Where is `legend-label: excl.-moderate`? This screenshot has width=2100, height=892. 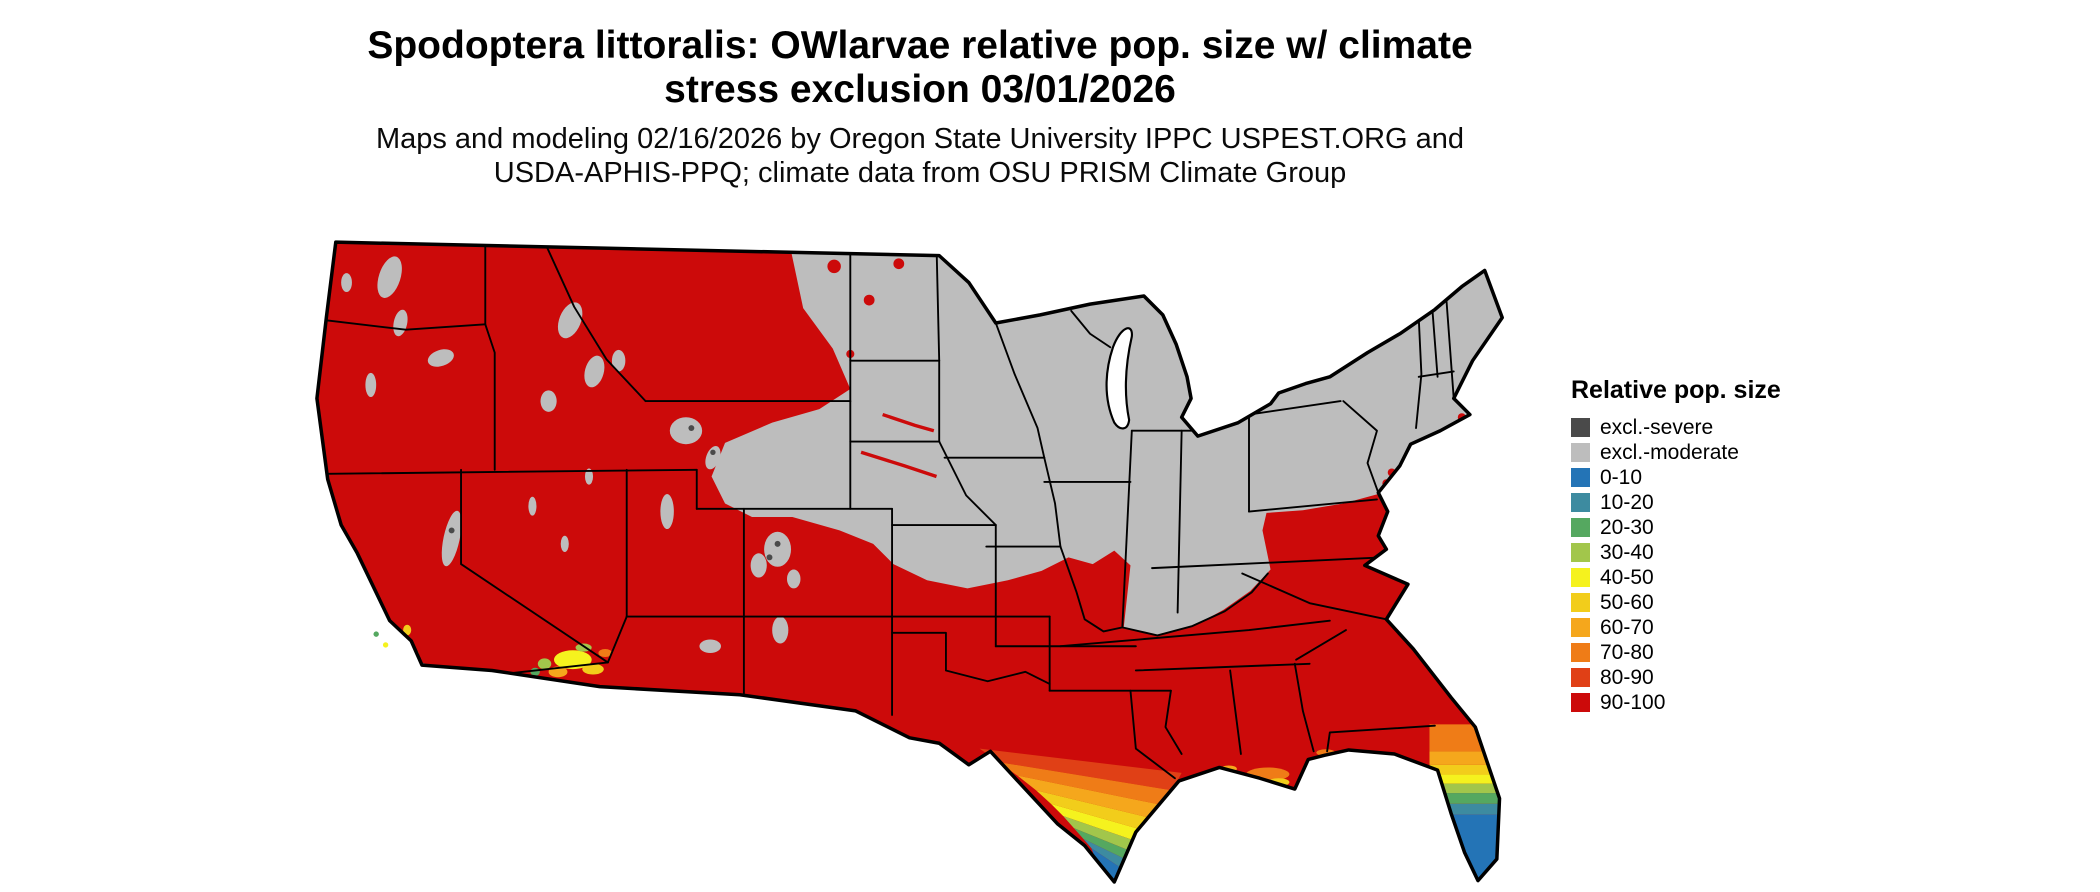 legend-label: excl.-moderate is located at coordinates (1669, 452).